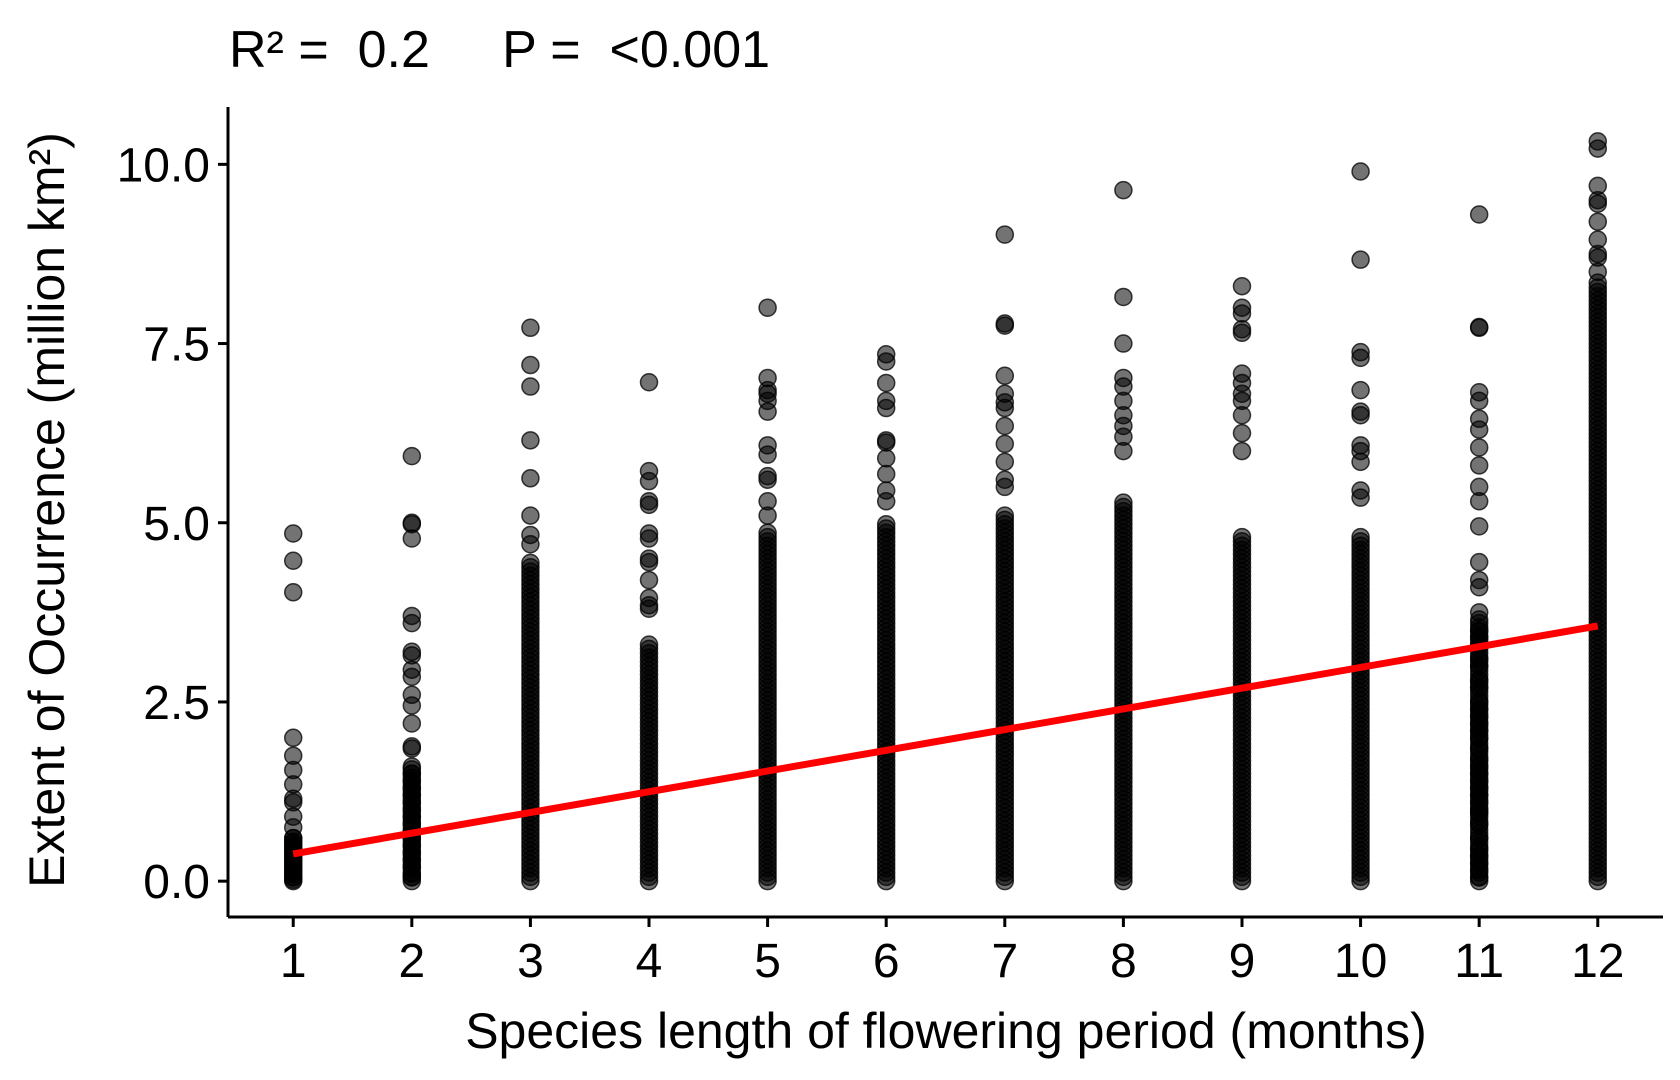  What do you see at coordinates (767, 961) in the screenshot?
I see `x-tick-label: 5` at bounding box center [767, 961].